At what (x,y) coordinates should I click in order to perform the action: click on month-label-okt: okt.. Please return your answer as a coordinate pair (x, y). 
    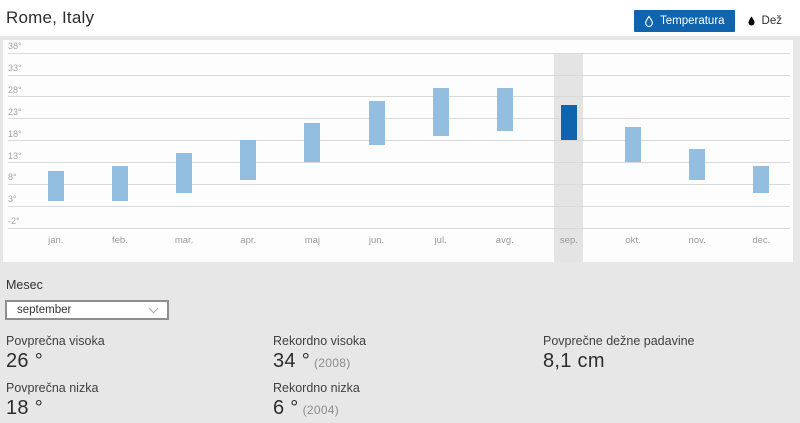
    Looking at the image, I should click on (633, 240).